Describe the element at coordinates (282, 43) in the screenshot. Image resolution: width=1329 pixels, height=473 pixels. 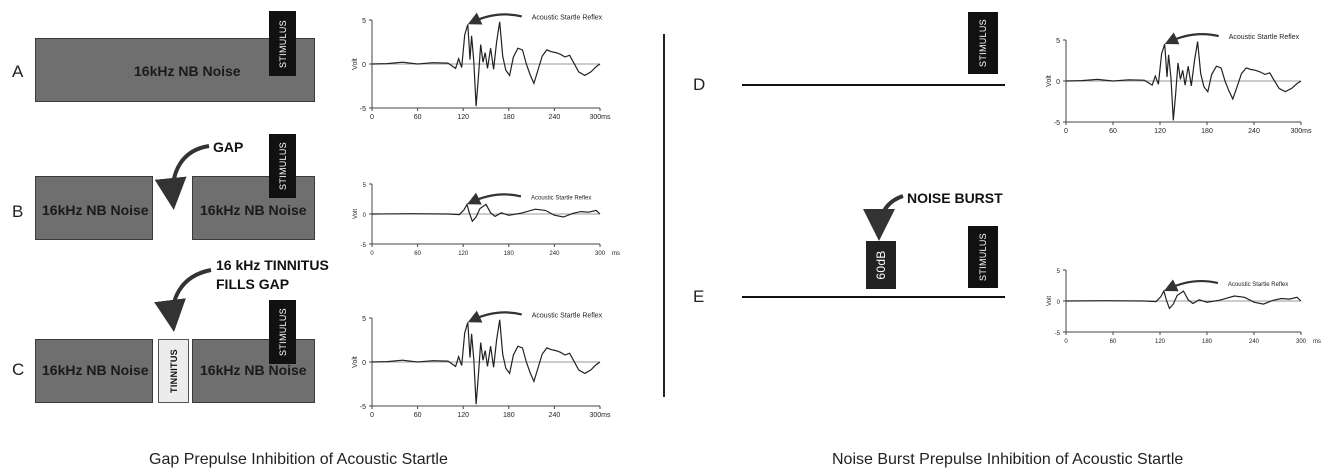
I see `stimulus-marker-a: STIMULUS` at that location.